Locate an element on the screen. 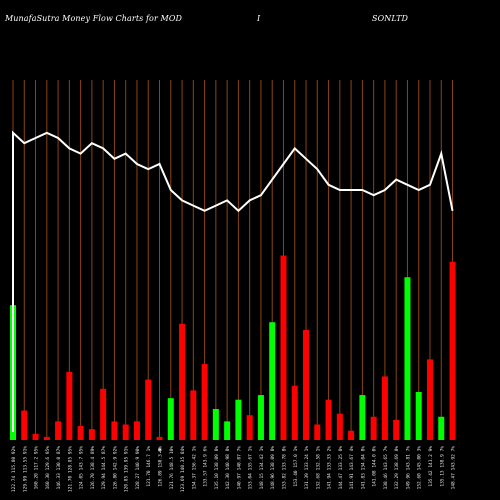 This screenshot has width=500, height=500. x-tick-label: 141.83 134.04 8% is located at coordinates (363, 468).